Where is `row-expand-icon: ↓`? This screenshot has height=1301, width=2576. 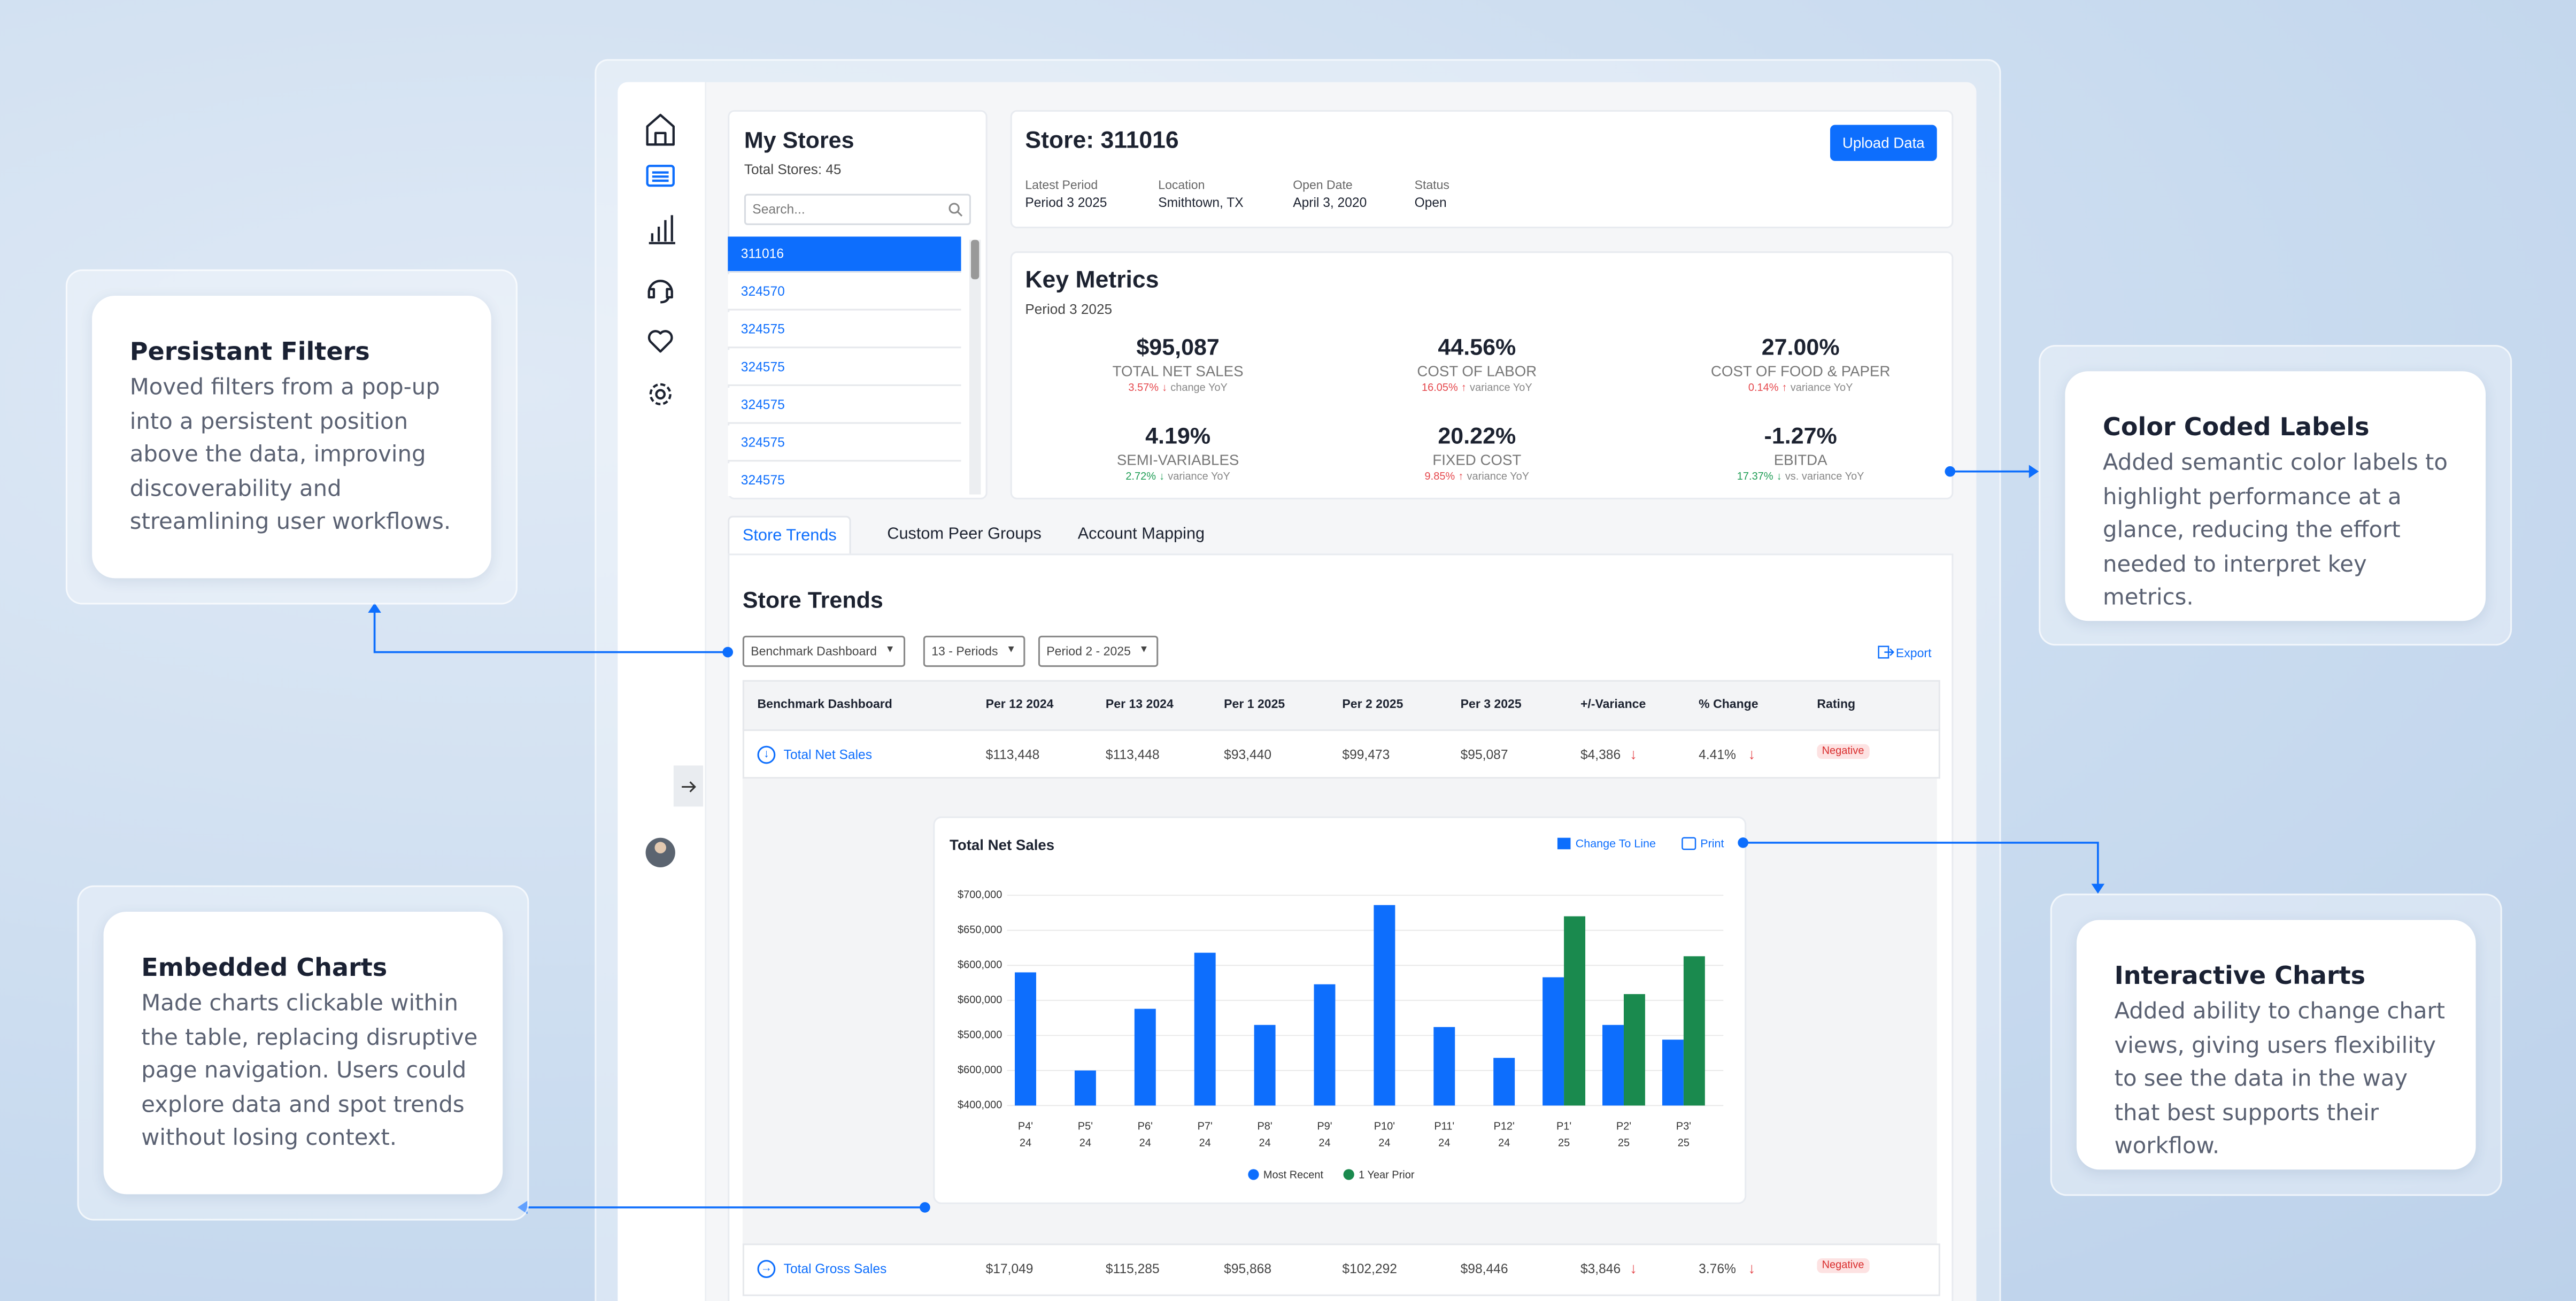 row-expand-icon: ↓ is located at coordinates (766, 754).